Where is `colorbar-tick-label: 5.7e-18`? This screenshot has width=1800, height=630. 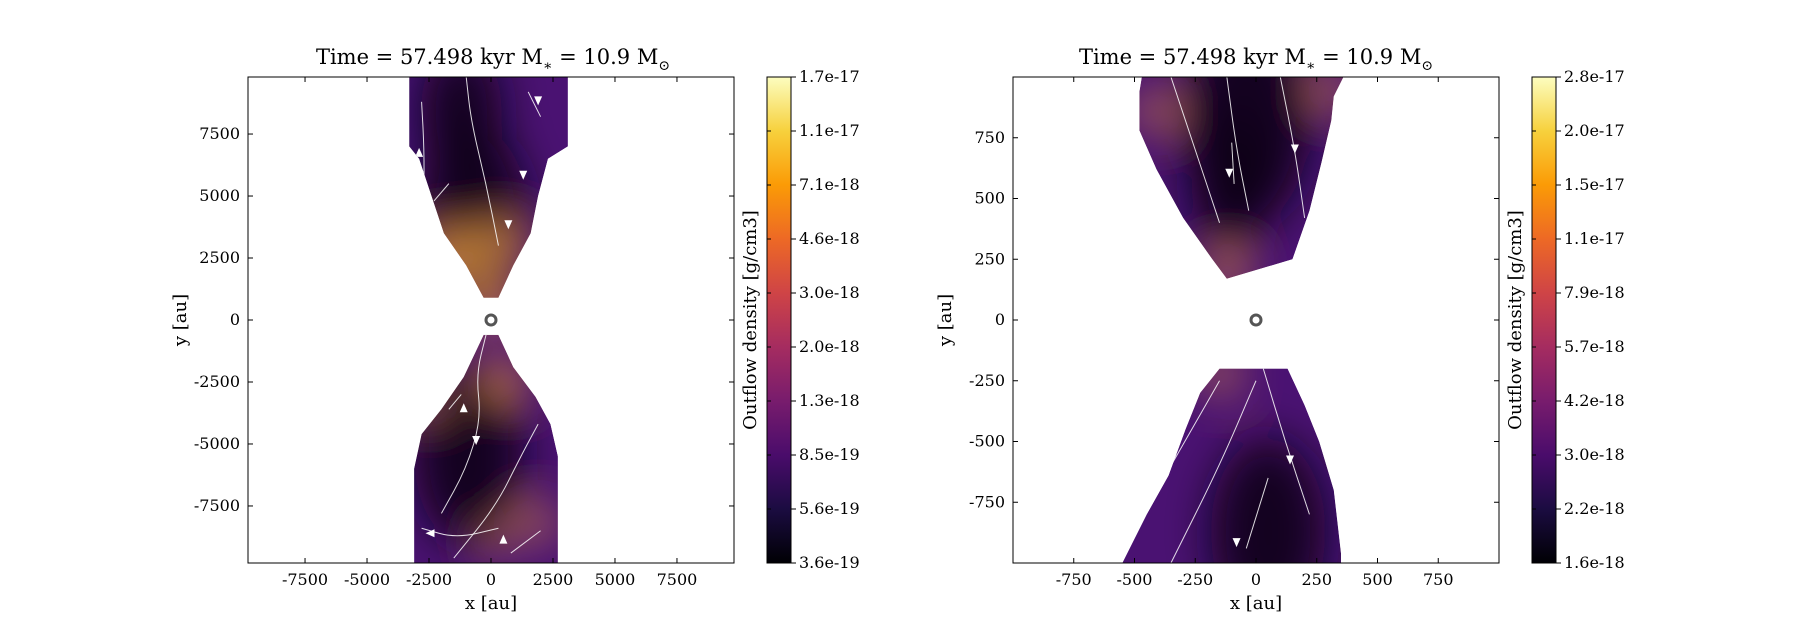 colorbar-tick-label: 5.7e-18 is located at coordinates (1594, 346).